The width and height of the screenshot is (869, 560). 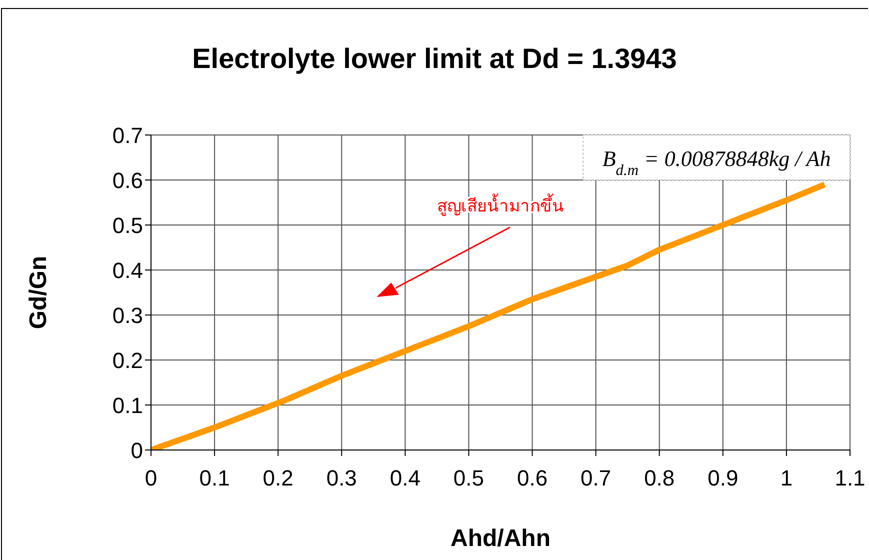 What do you see at coordinates (127, 135) in the screenshot?
I see `y-tick-label: 0.7` at bounding box center [127, 135].